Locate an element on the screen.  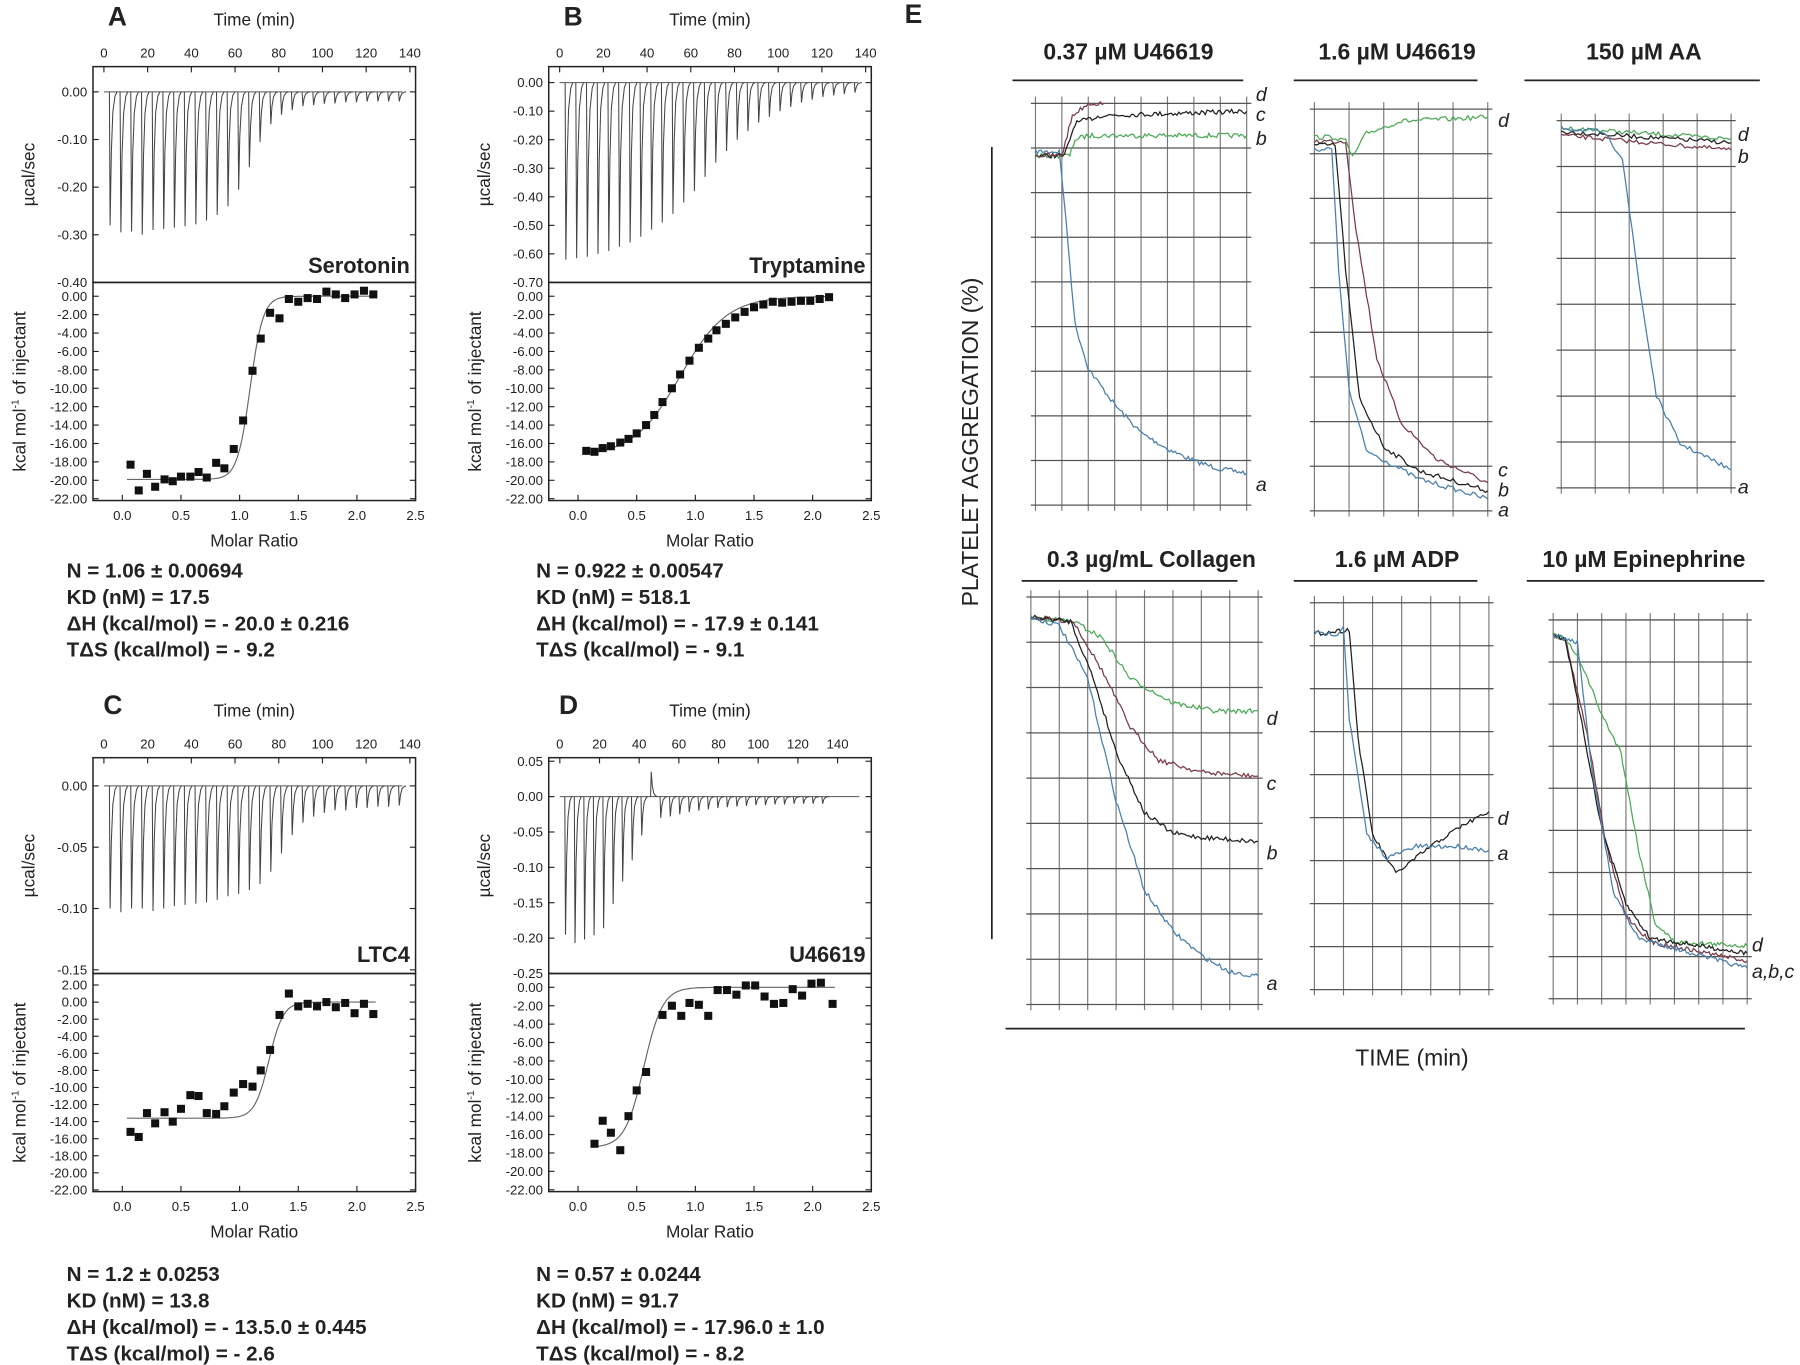
enthalpy-tick-label: -8.00 is located at coordinates (72, 369).